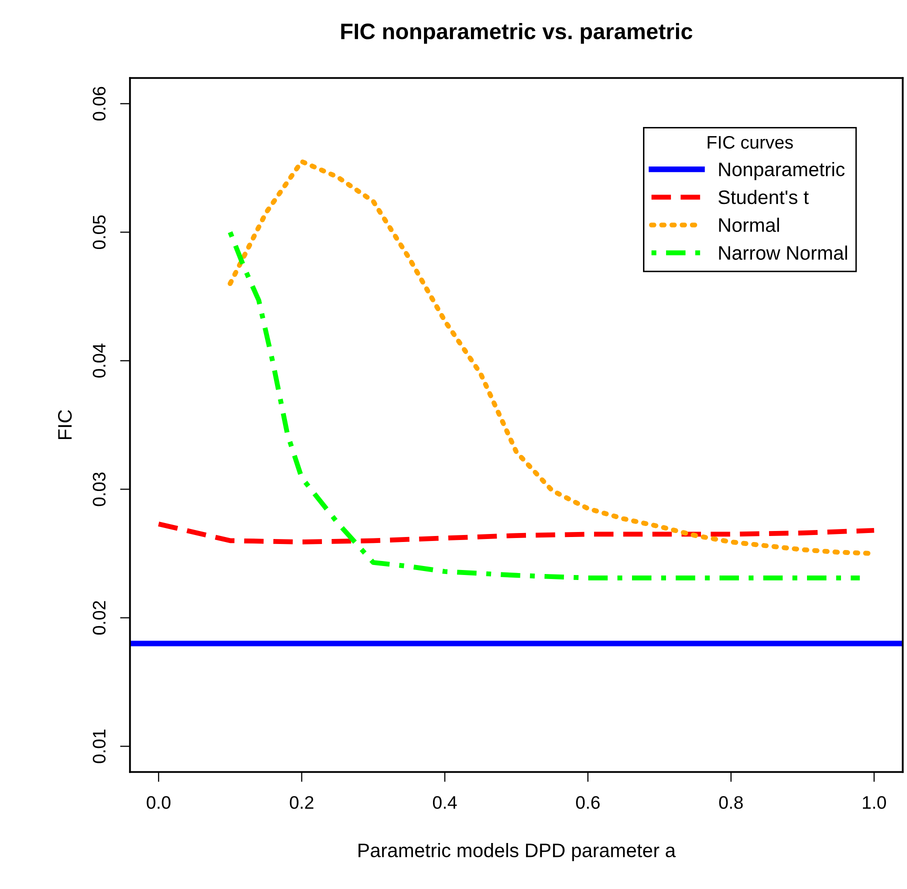  I want to click on x-axis-title: Parametric models DPD parameter a, so click(517, 852).